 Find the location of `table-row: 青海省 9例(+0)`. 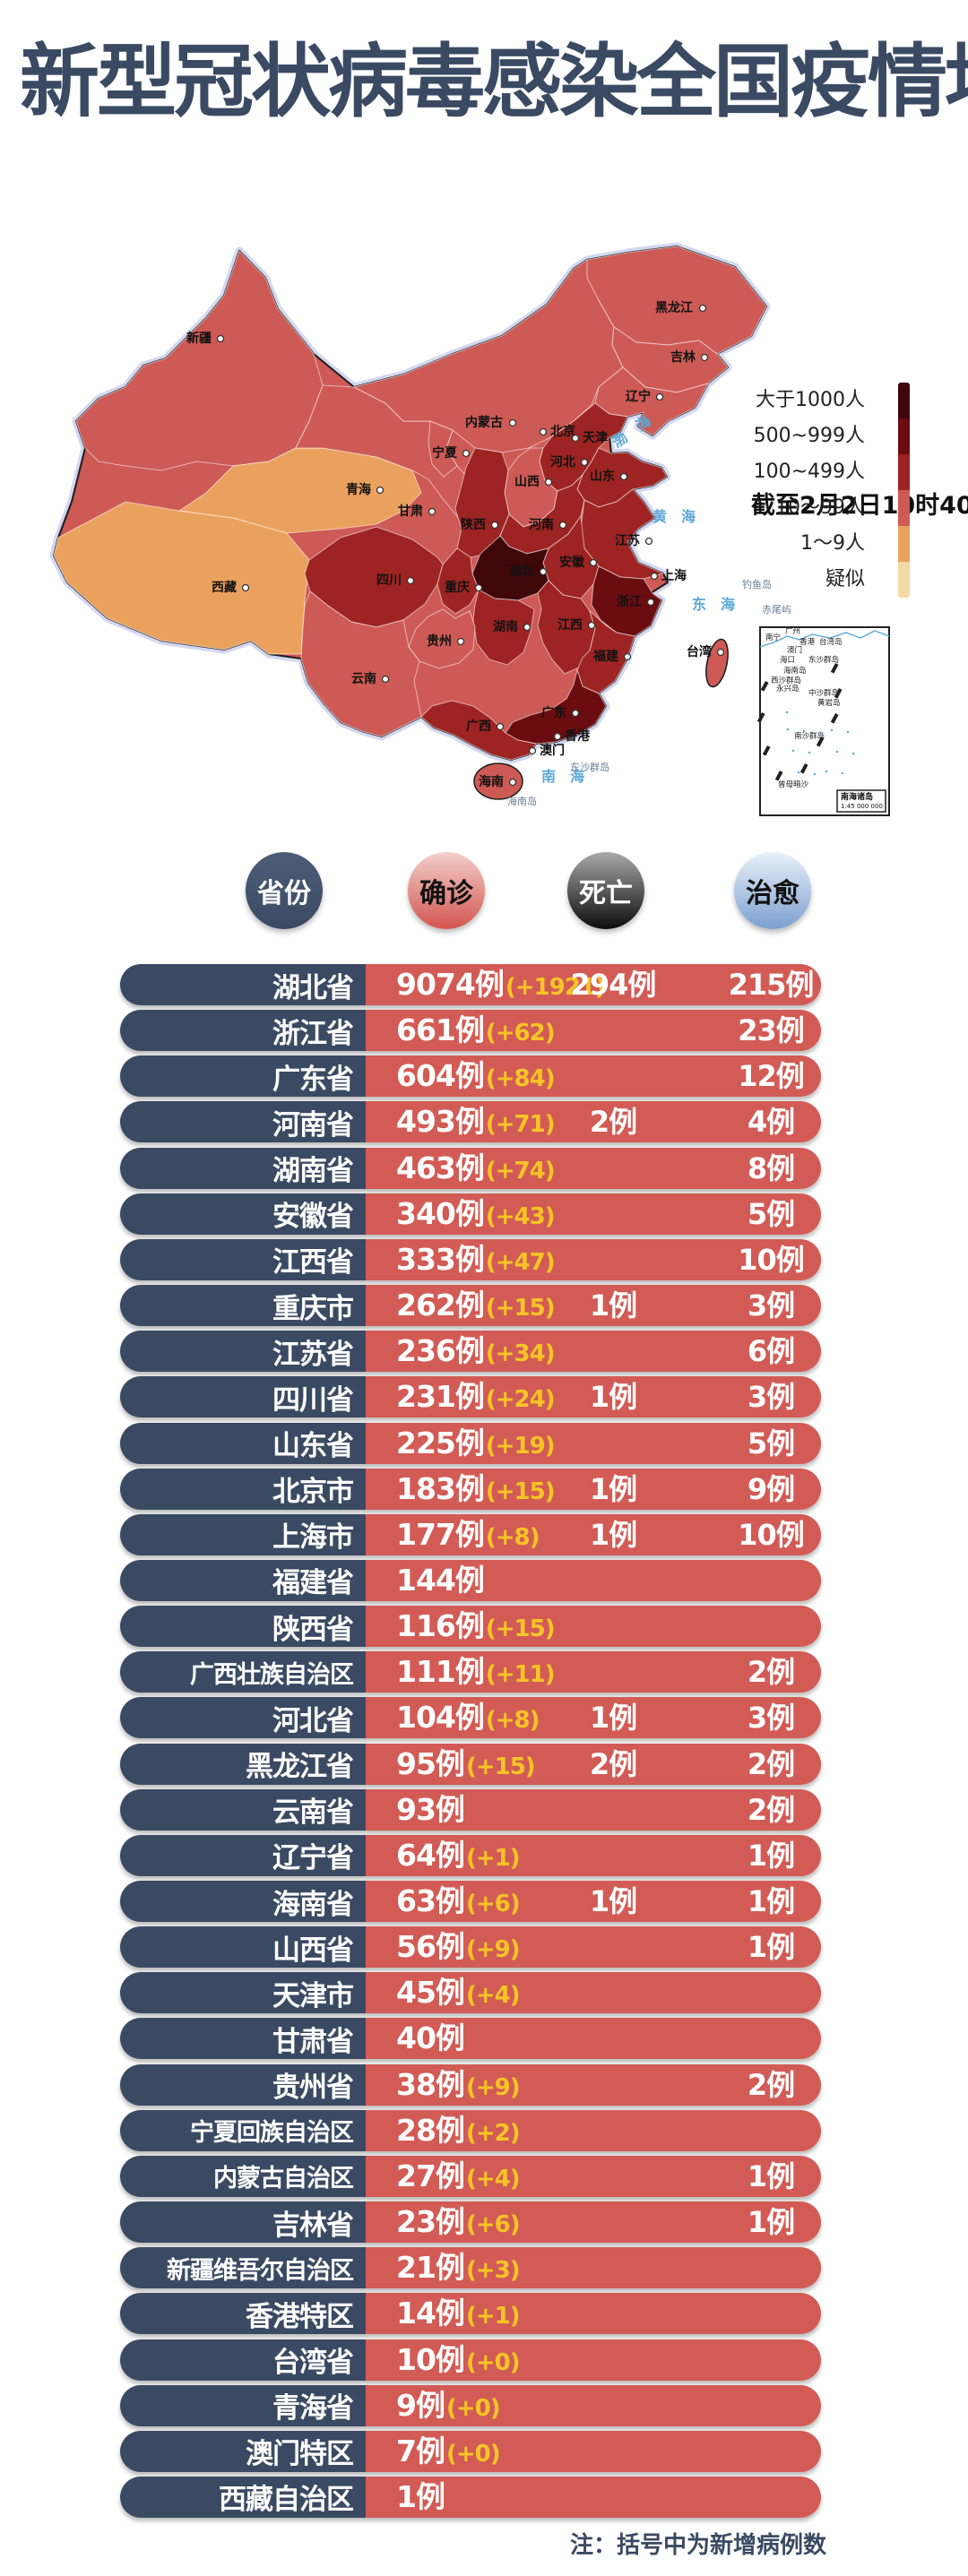

table-row: 青海省 9例(+0) is located at coordinates (471, 2405).